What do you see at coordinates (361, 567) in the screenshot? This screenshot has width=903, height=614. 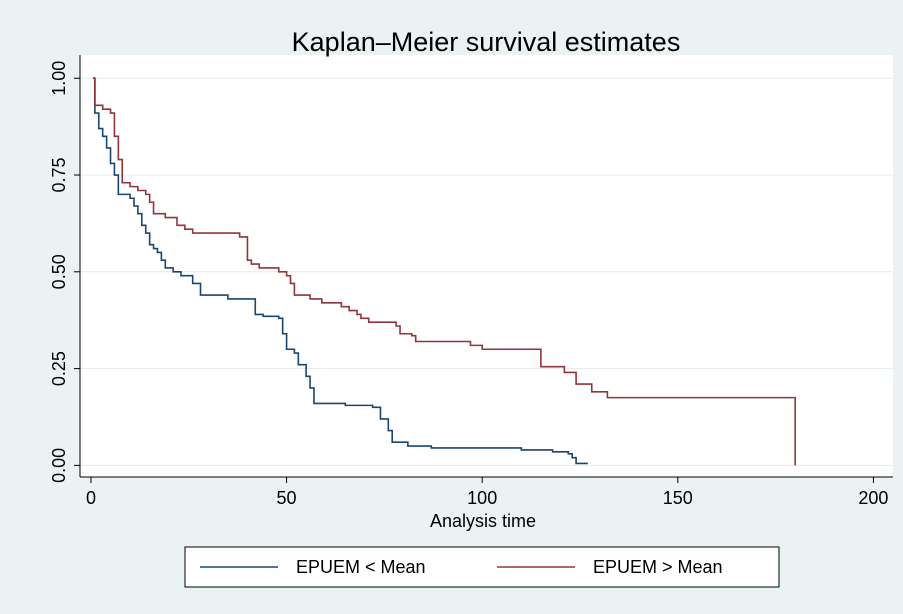 I see `legend-label: EPUEM < Mean` at bounding box center [361, 567].